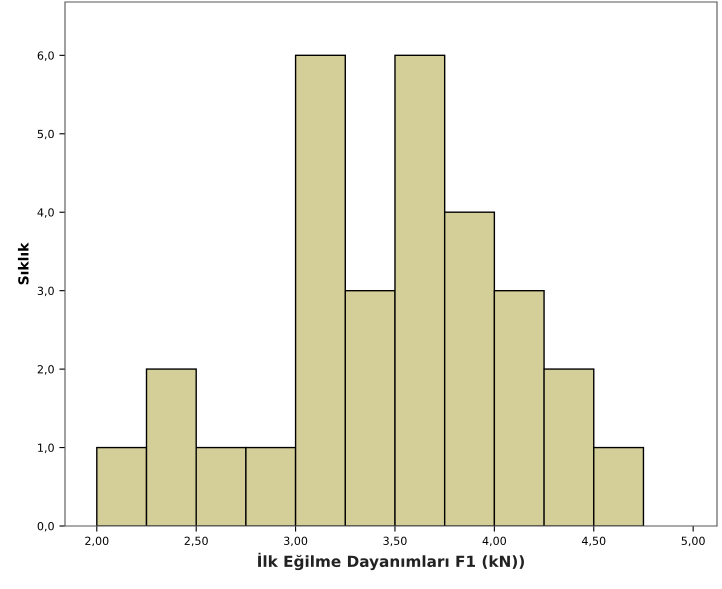  I want to click on x-tick-label: 3,50, so click(395, 541).